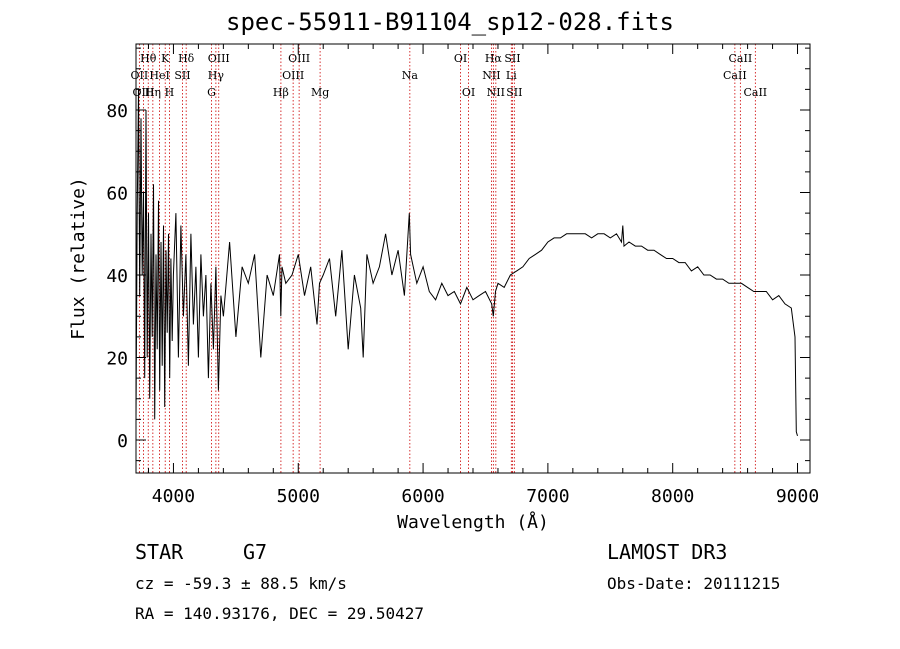 This screenshot has height=649, width=900. I want to click on x-tick-label: 5000, so click(298, 496).